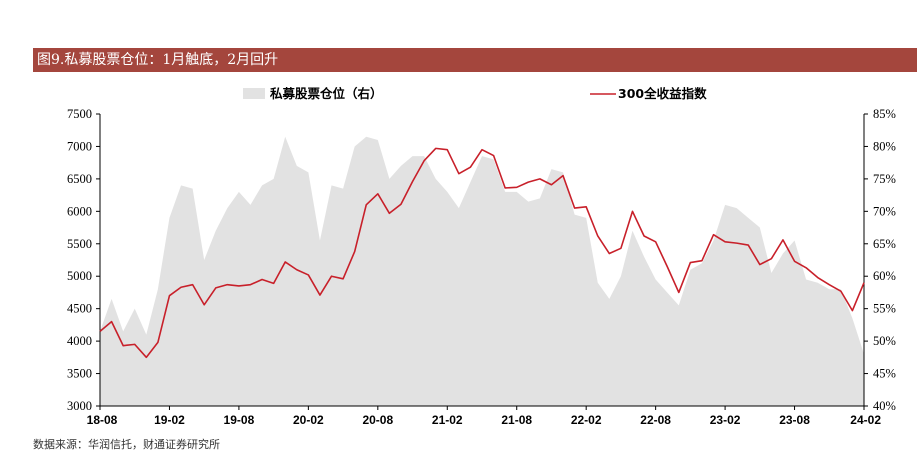 The width and height of the screenshot is (917, 452). I want to click on right-tick-label: 75%, so click(884, 179).